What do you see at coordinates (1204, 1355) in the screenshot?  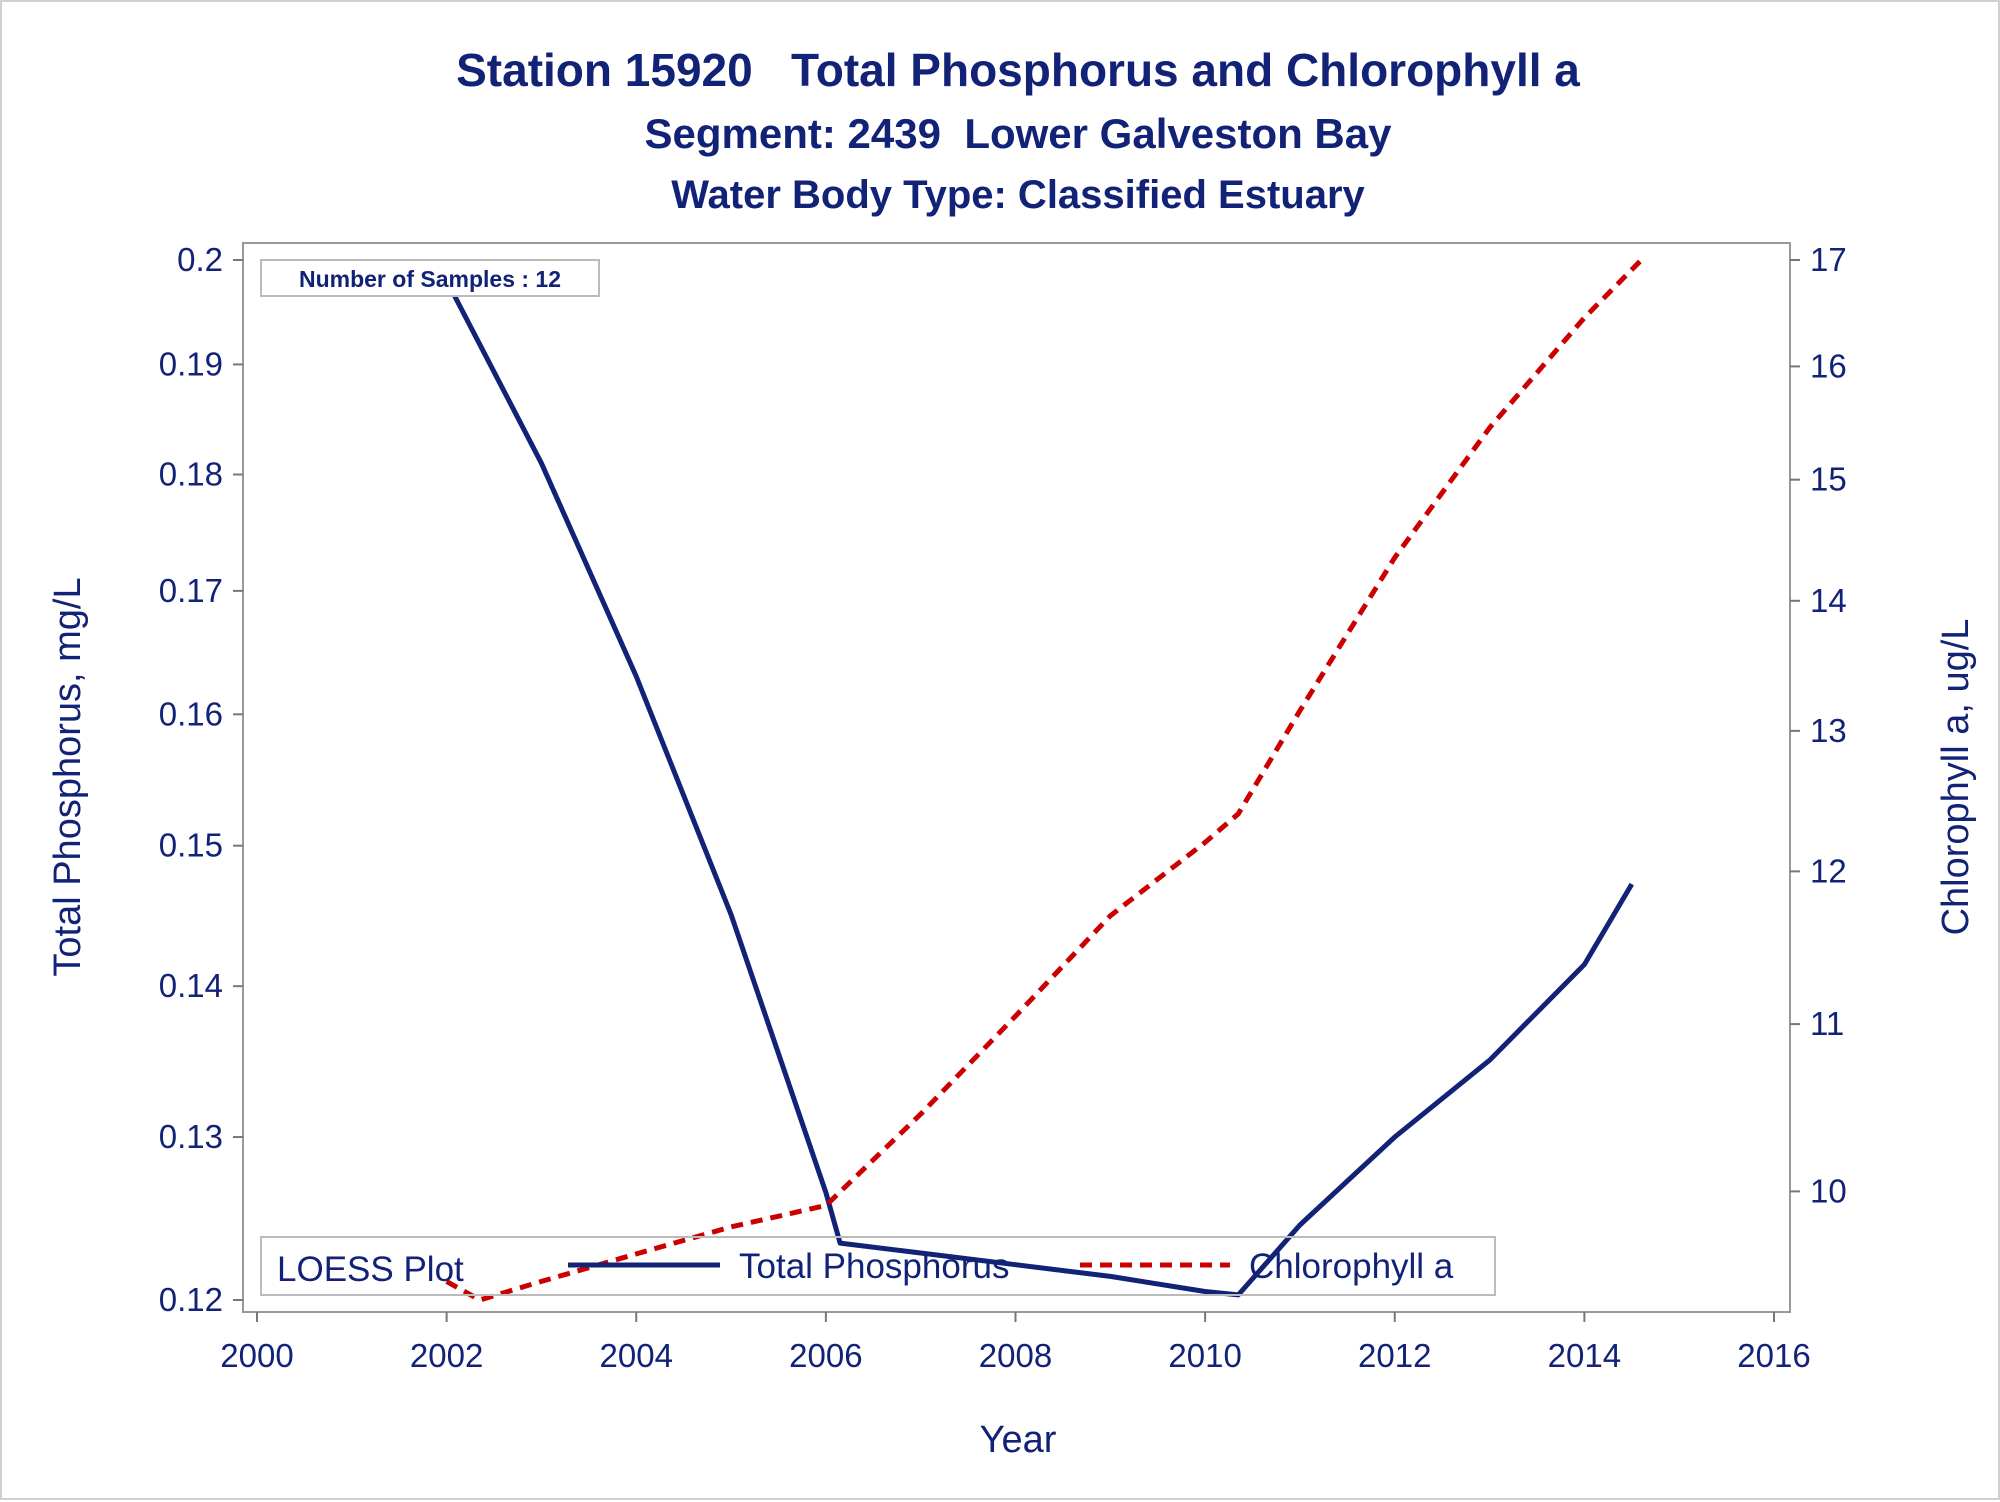 I see `x-tick-label: 2010` at bounding box center [1204, 1355].